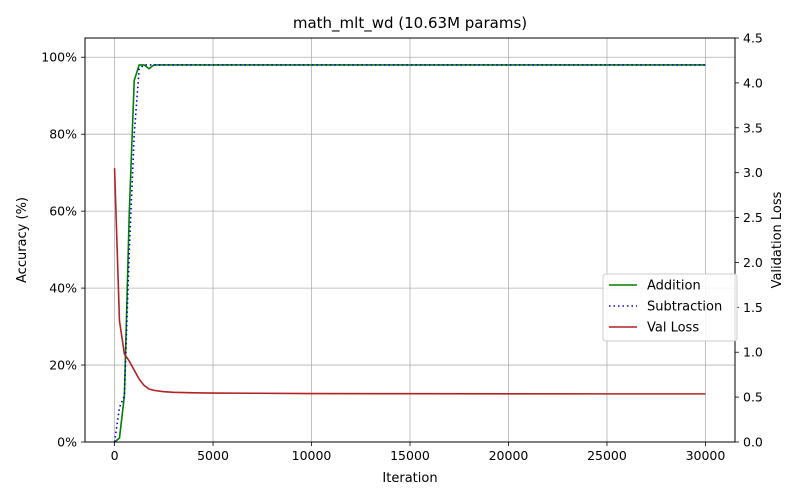  Describe the element at coordinates (63, 288) in the screenshot. I see `y-tick-label: 40%` at that location.